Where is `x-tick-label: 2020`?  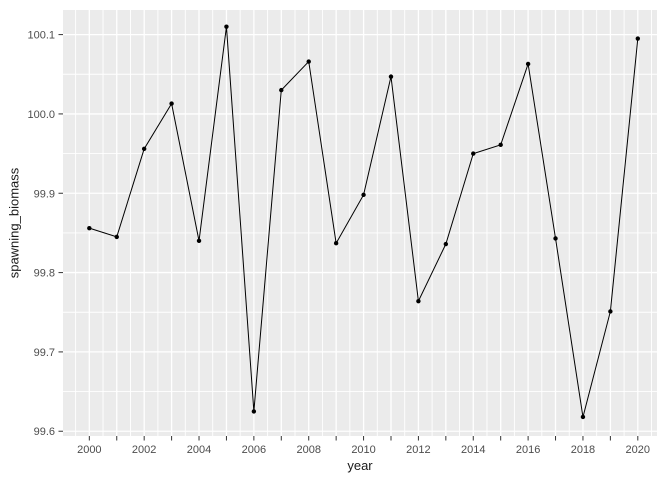
x-tick-label: 2020 is located at coordinates (638, 450).